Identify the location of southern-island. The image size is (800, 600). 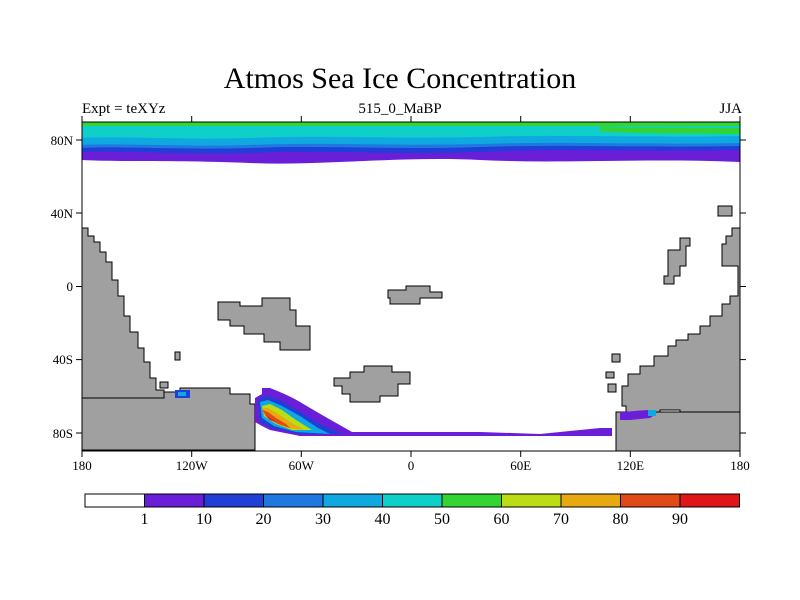
(372, 384).